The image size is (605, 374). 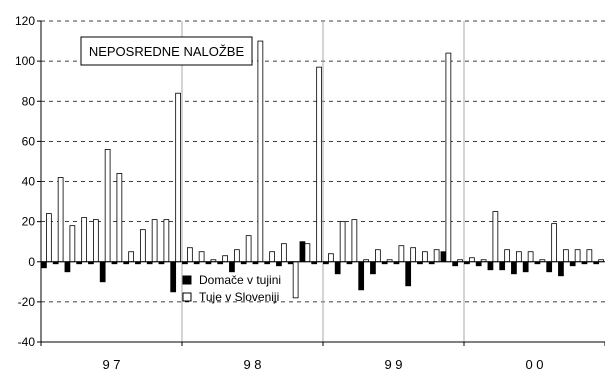 What do you see at coordinates (29, 182) in the screenshot?
I see `y-tick-label: 40` at bounding box center [29, 182].